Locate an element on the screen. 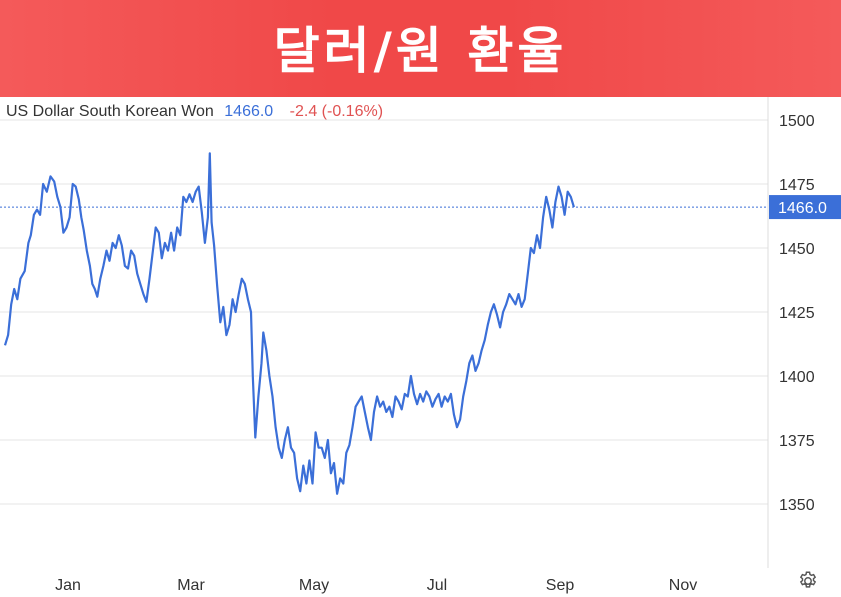 The image size is (841, 597). y-tick-label: 1425 is located at coordinates (797, 313).